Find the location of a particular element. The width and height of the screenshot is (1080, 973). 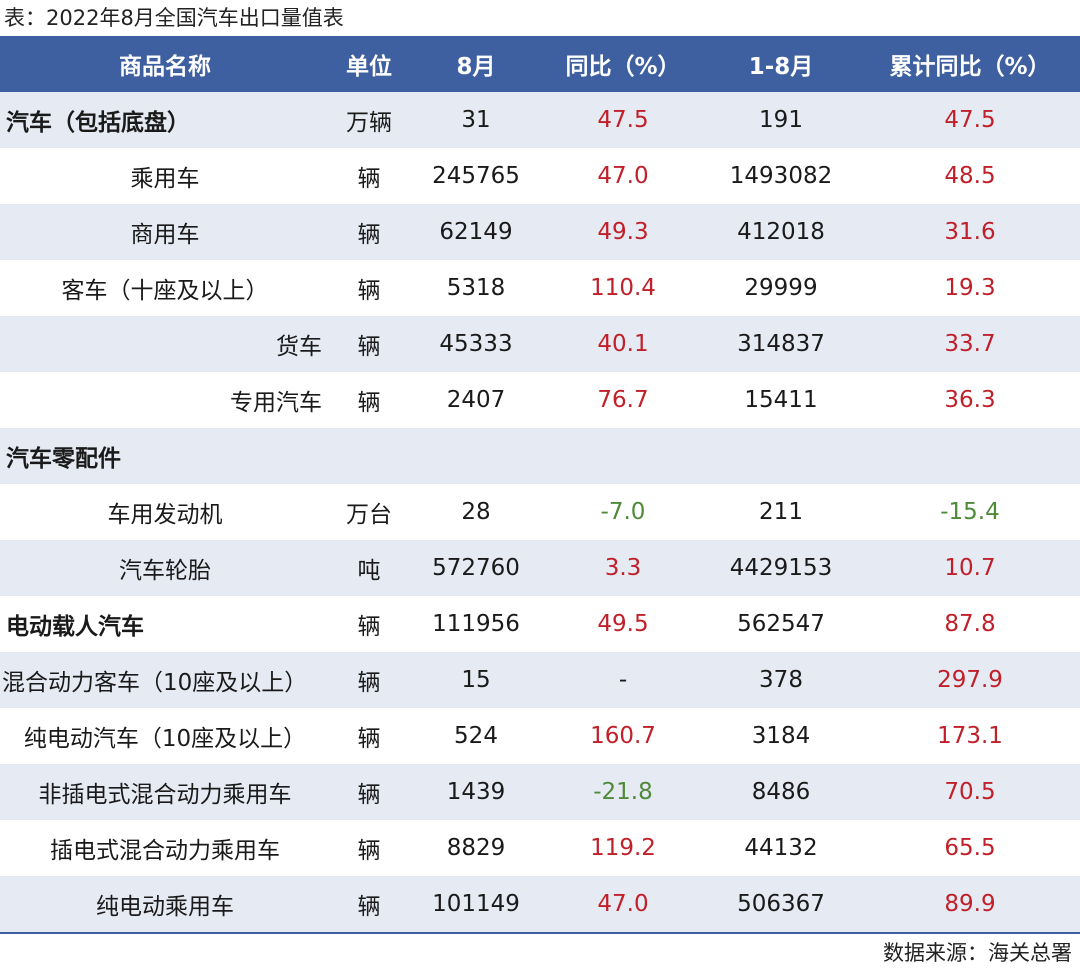

ytd-yoy-value: 48.5 is located at coordinates (970, 176).